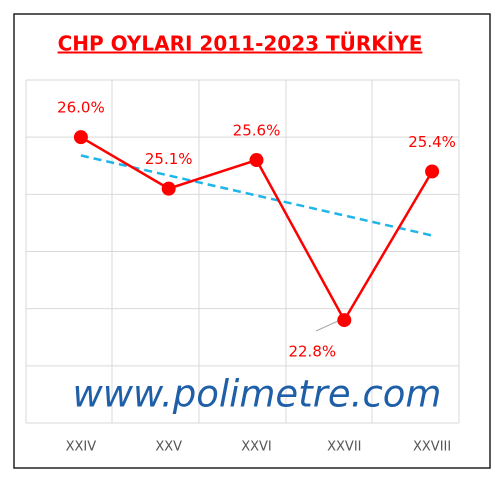  What do you see at coordinates (256, 447) in the screenshot?
I see `x-tick-label: XXVI` at bounding box center [256, 447].